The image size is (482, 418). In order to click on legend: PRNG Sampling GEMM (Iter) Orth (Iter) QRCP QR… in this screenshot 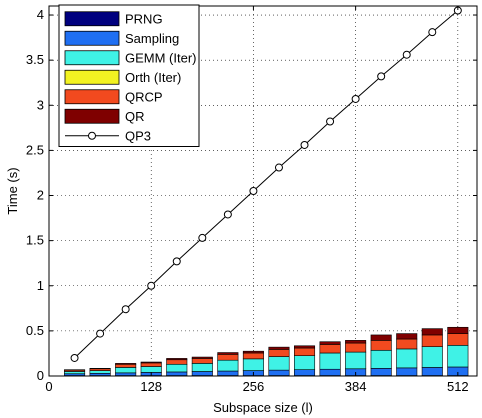, I will do `click(129, 75)`.